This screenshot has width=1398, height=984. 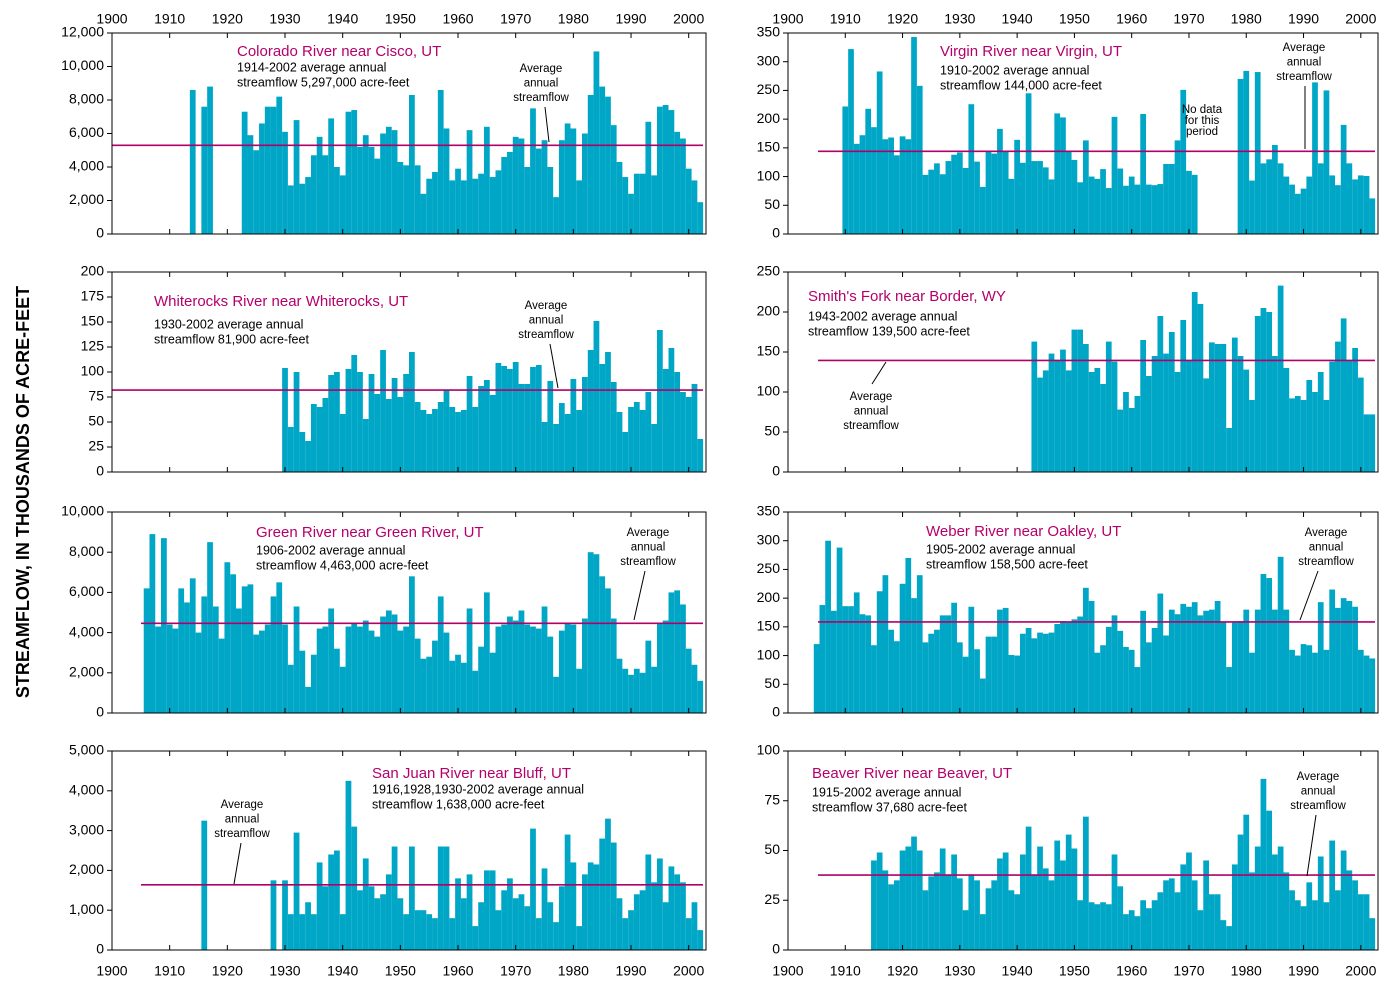 I want to click on x-tick-label: 1920, so click(x=227, y=19).